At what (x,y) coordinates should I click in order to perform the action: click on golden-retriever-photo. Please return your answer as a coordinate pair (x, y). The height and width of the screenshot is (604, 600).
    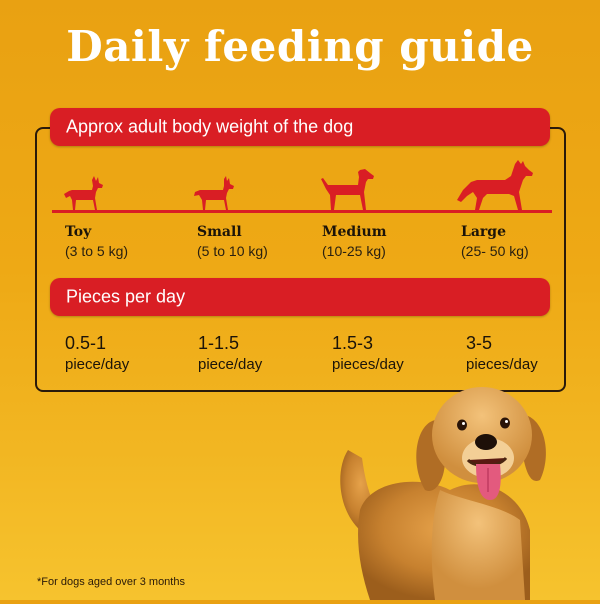
    Looking at the image, I should click on (445, 492).